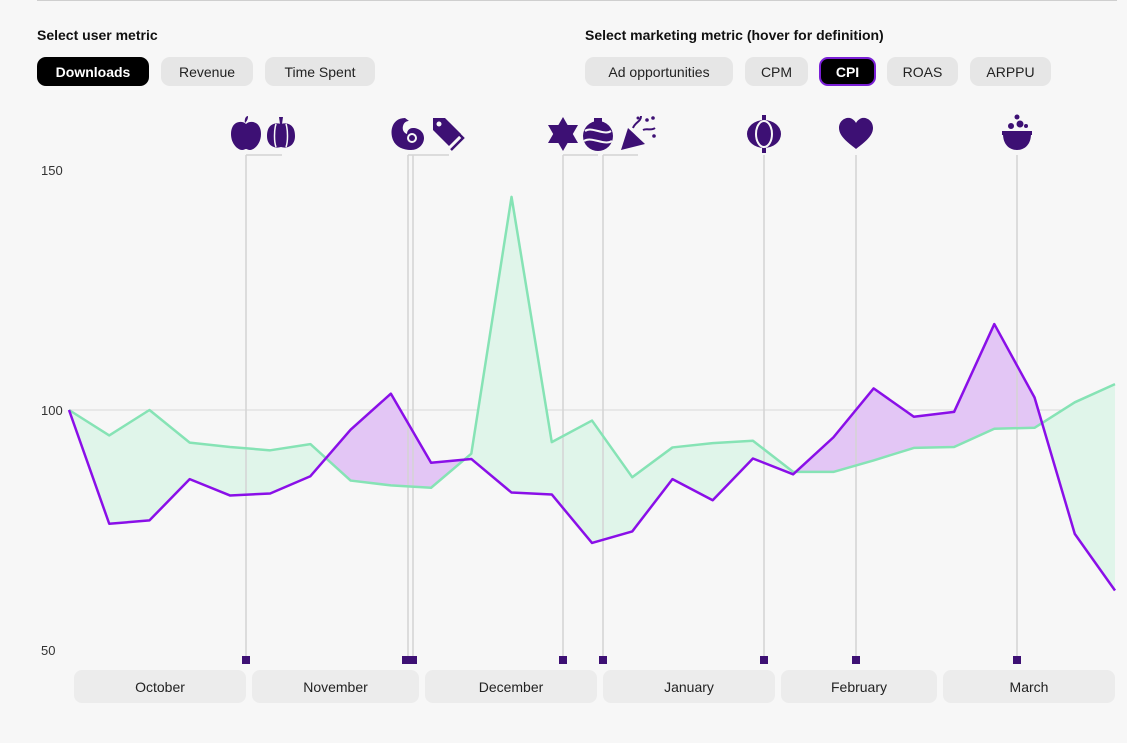 The height and width of the screenshot is (743, 1127). Describe the element at coordinates (1010, 71) in the screenshot. I see `arppu-button: ARPPU` at that location.